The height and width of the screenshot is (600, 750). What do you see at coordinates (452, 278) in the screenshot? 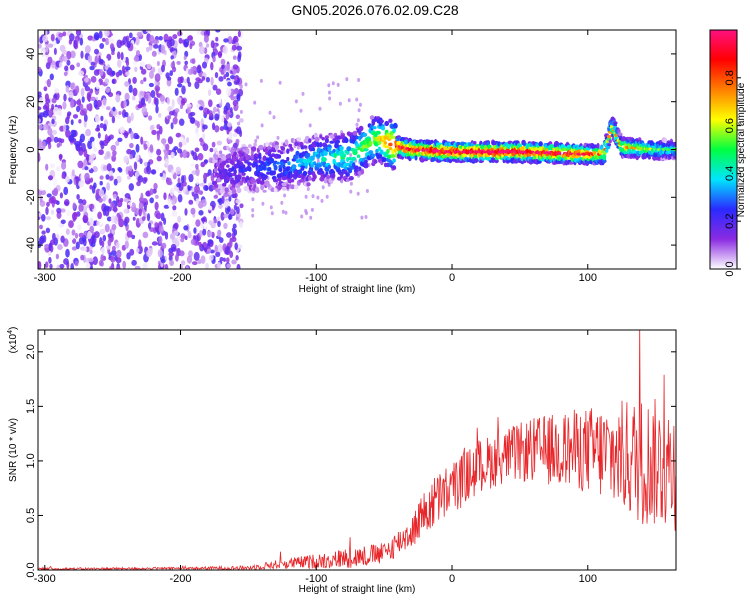
I see `spectrogram-x-tick-label: 0` at bounding box center [452, 278].